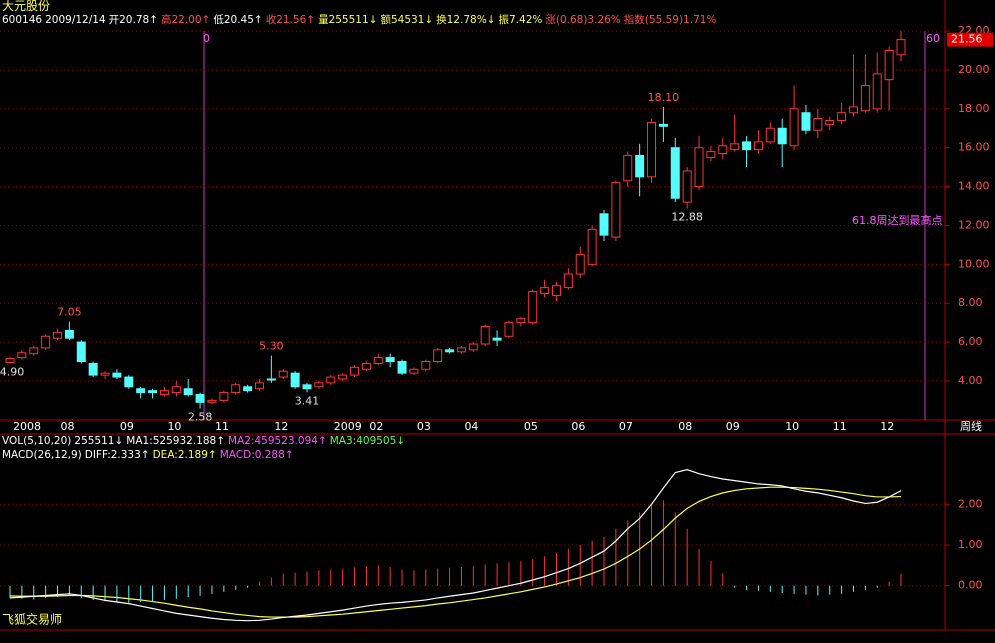  What do you see at coordinates (117, 455) in the screenshot?
I see `header-item: DIFF:2.333↑` at bounding box center [117, 455].